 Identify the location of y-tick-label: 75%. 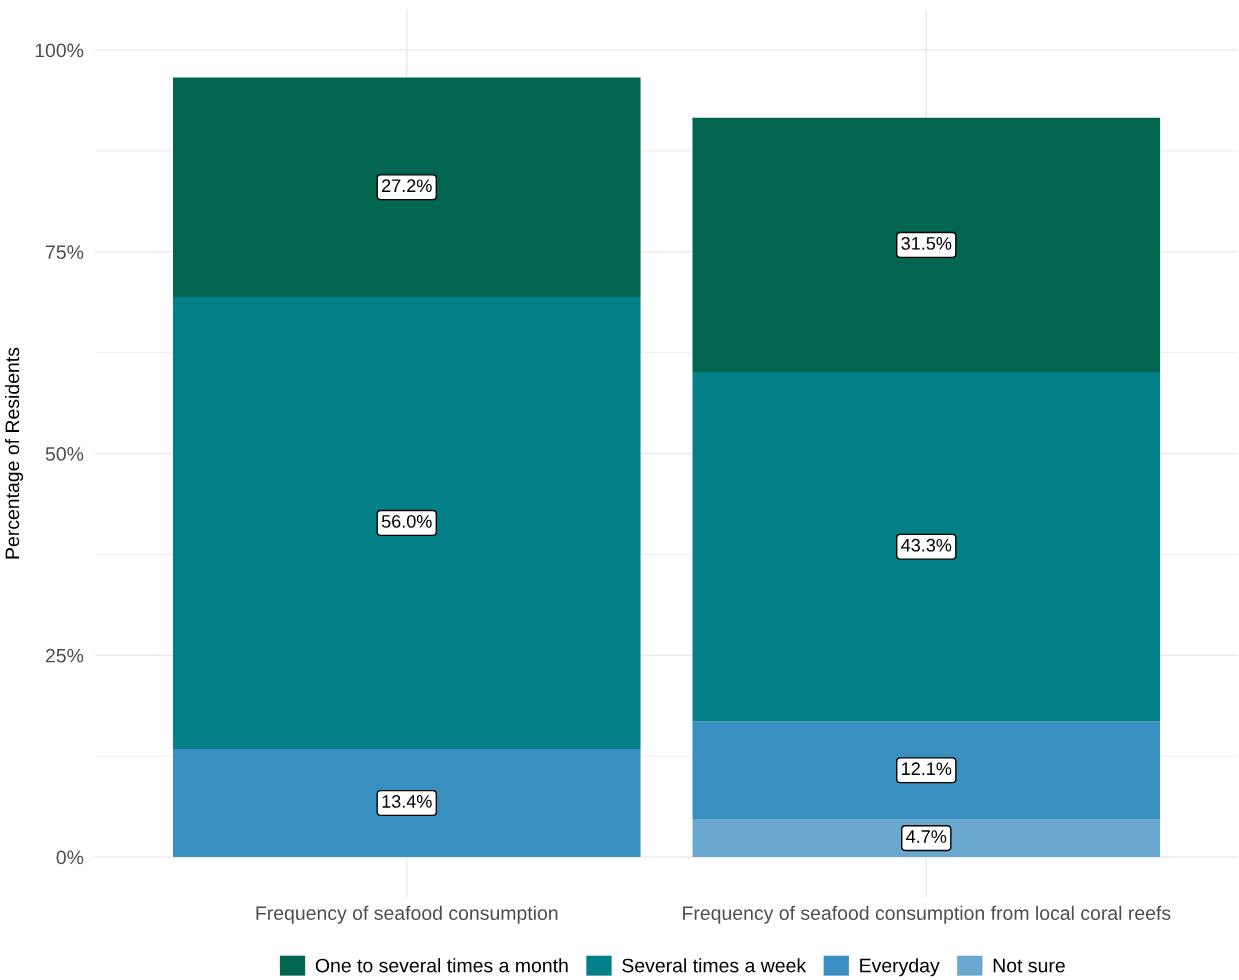
(65, 252).